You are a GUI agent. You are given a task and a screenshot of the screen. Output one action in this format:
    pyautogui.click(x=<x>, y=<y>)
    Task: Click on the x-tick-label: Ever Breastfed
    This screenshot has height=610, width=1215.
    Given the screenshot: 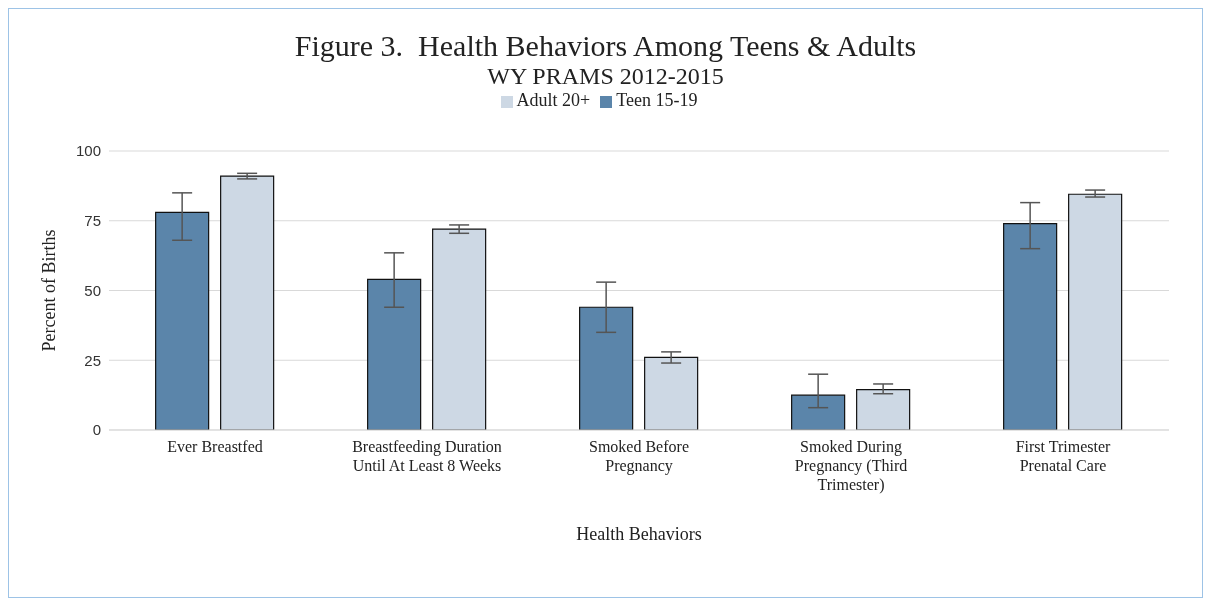 What is the action you would take?
    pyautogui.click(x=215, y=446)
    